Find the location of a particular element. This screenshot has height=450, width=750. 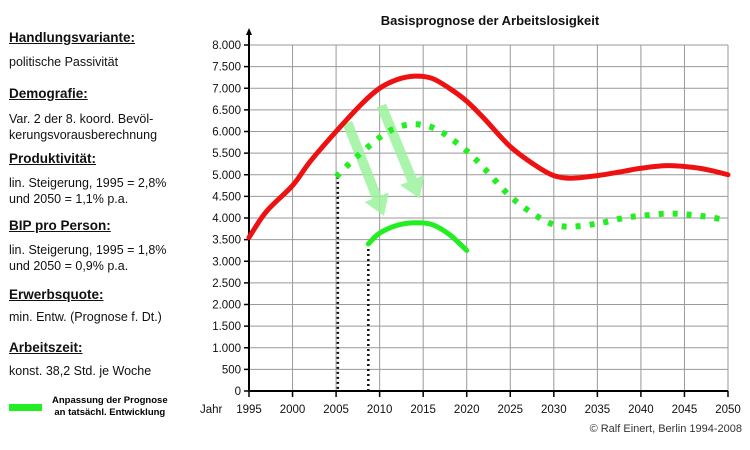

sidebar-heading: Arbeitszeit: is located at coordinates (46, 347).